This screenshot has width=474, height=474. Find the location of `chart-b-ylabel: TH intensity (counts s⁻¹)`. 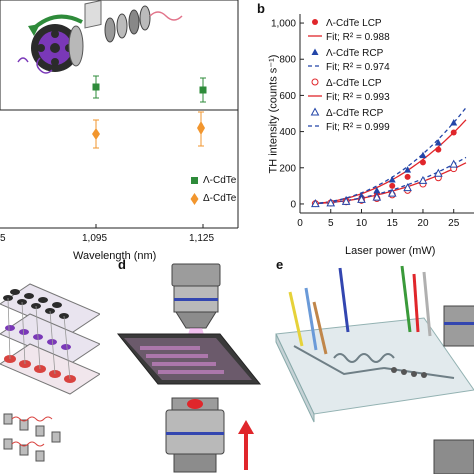

chart-b-ylabel: TH intensity (counts s⁻¹) is located at coordinates (273, 114).